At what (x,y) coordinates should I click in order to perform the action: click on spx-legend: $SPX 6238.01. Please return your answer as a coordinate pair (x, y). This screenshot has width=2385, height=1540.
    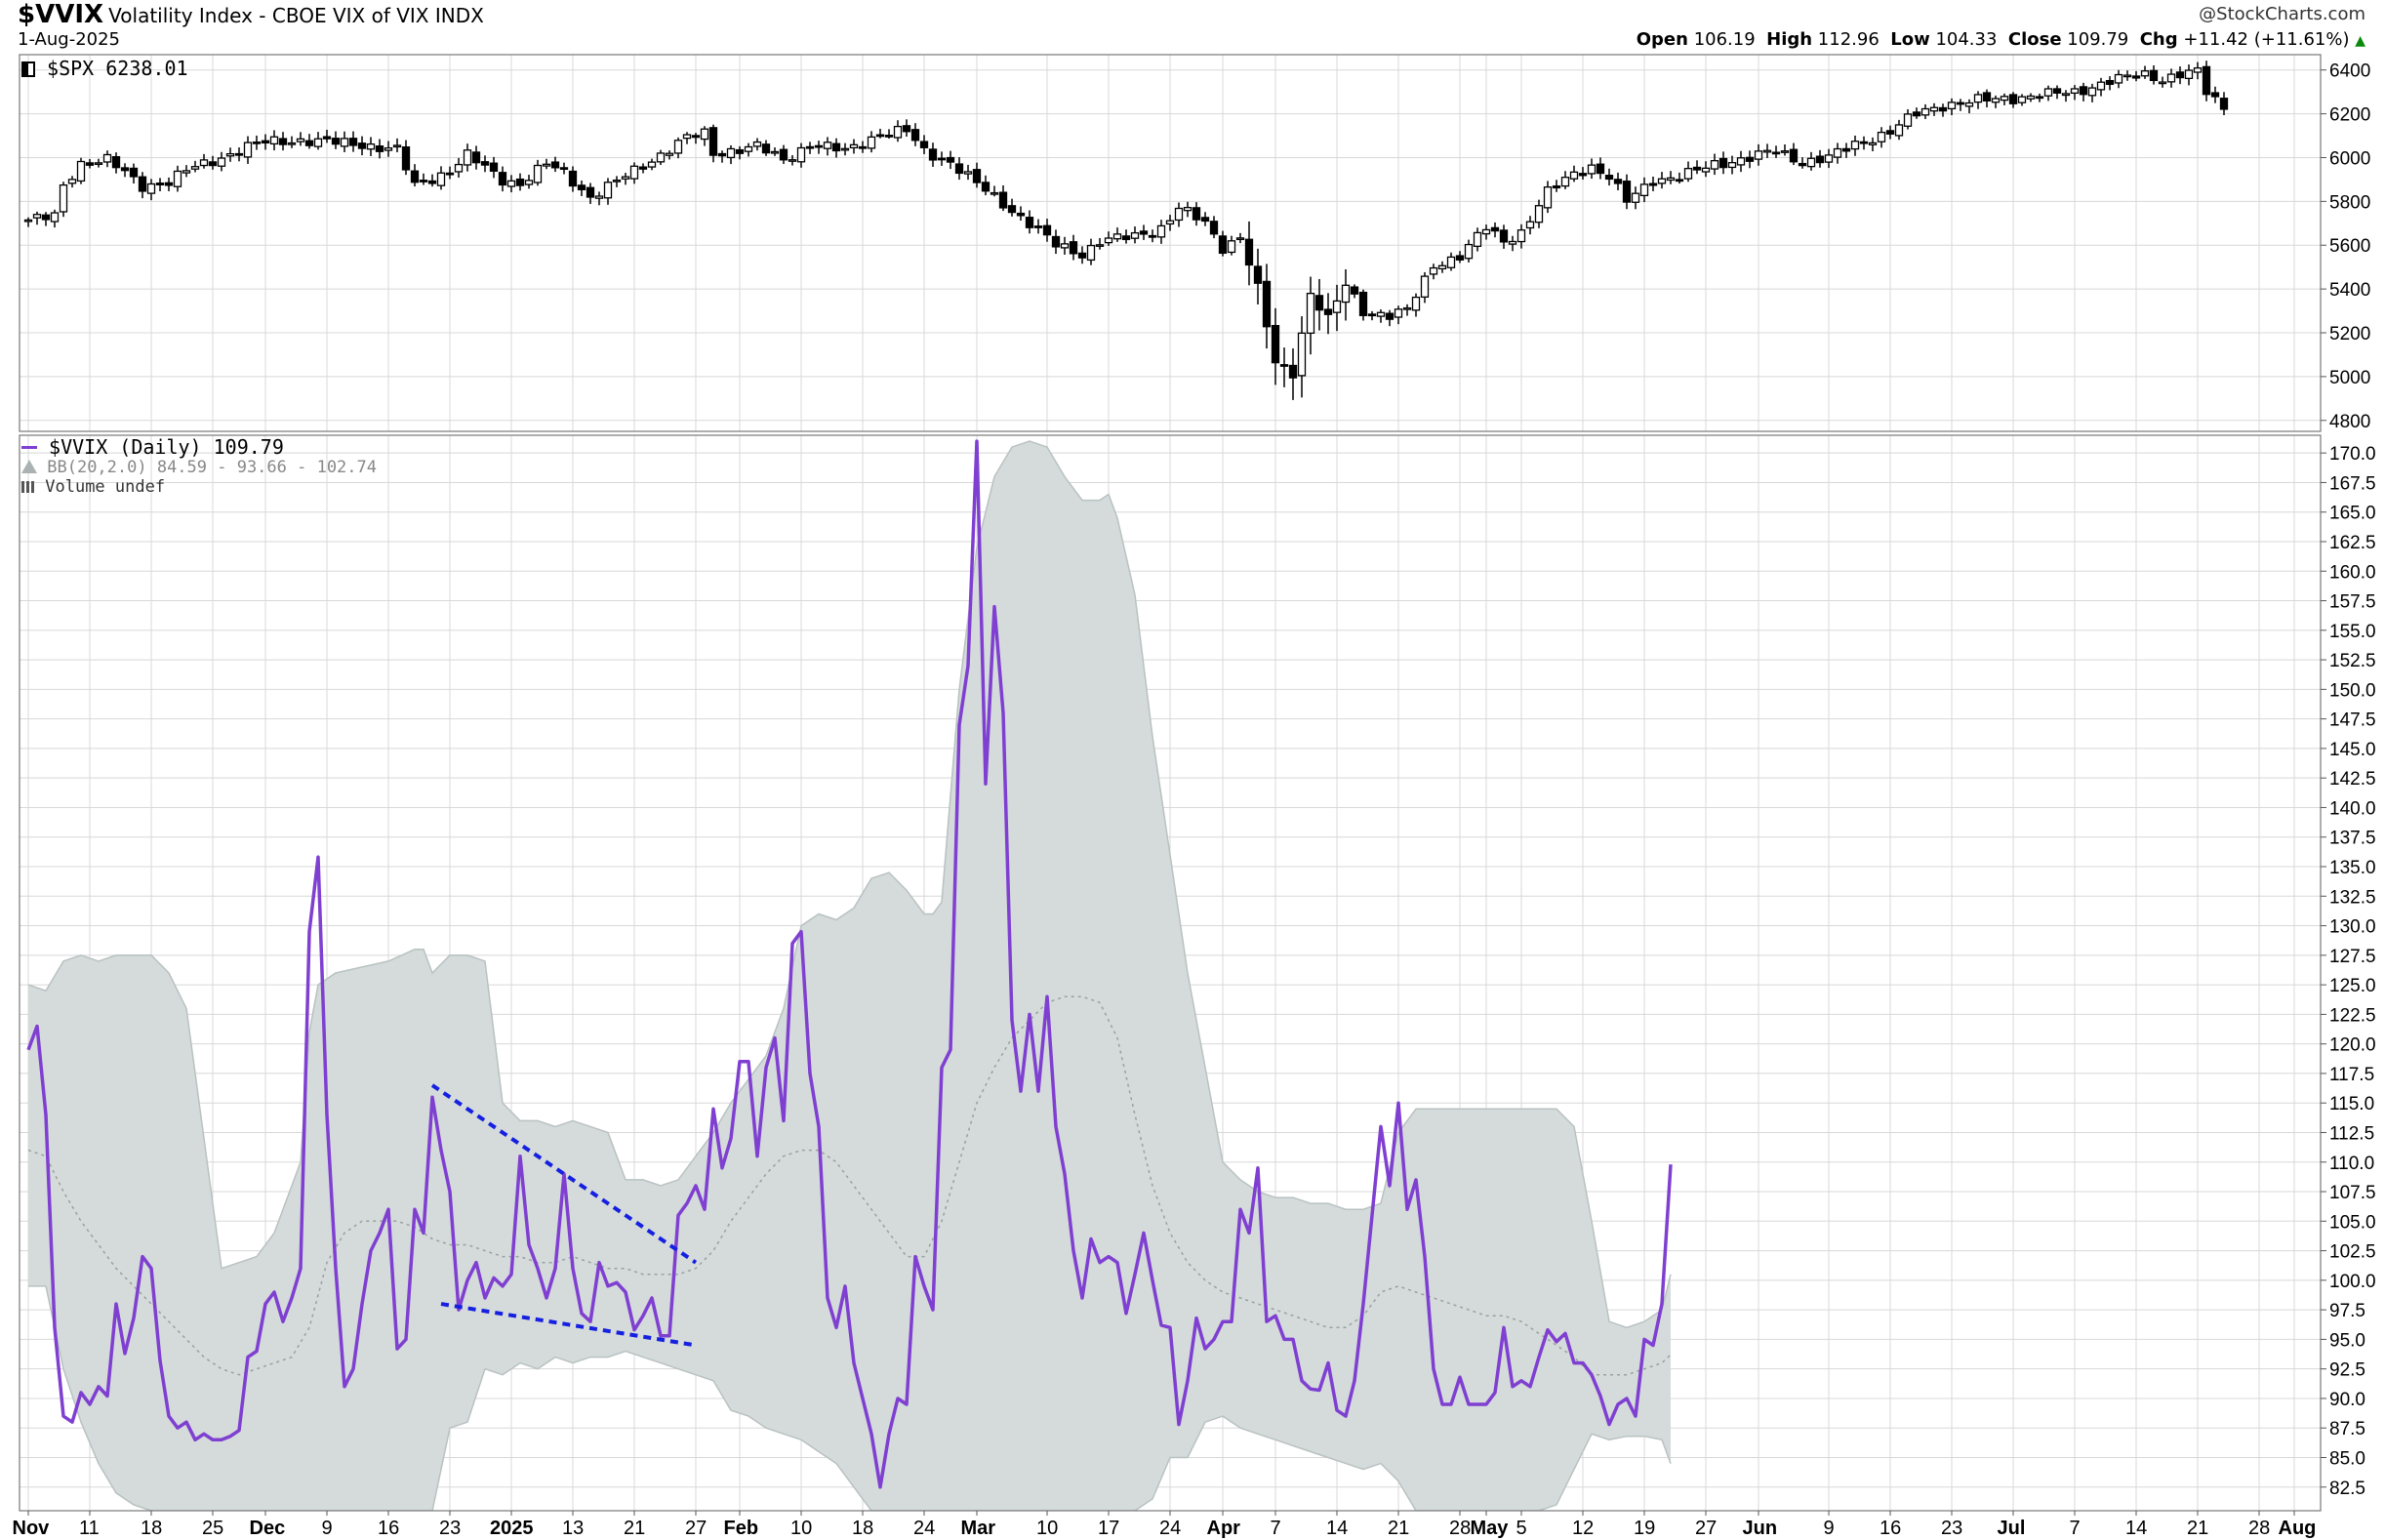
    Looking at the image, I should click on (104, 68).